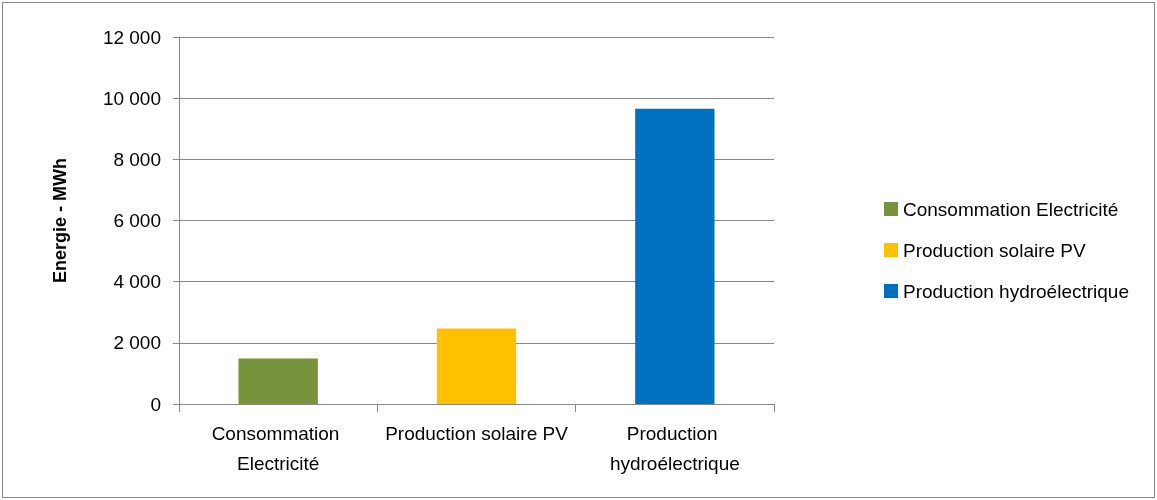 The width and height of the screenshot is (1157, 500). What do you see at coordinates (131, 37) in the screenshot?
I see `y-tick-label: 12 000` at bounding box center [131, 37].